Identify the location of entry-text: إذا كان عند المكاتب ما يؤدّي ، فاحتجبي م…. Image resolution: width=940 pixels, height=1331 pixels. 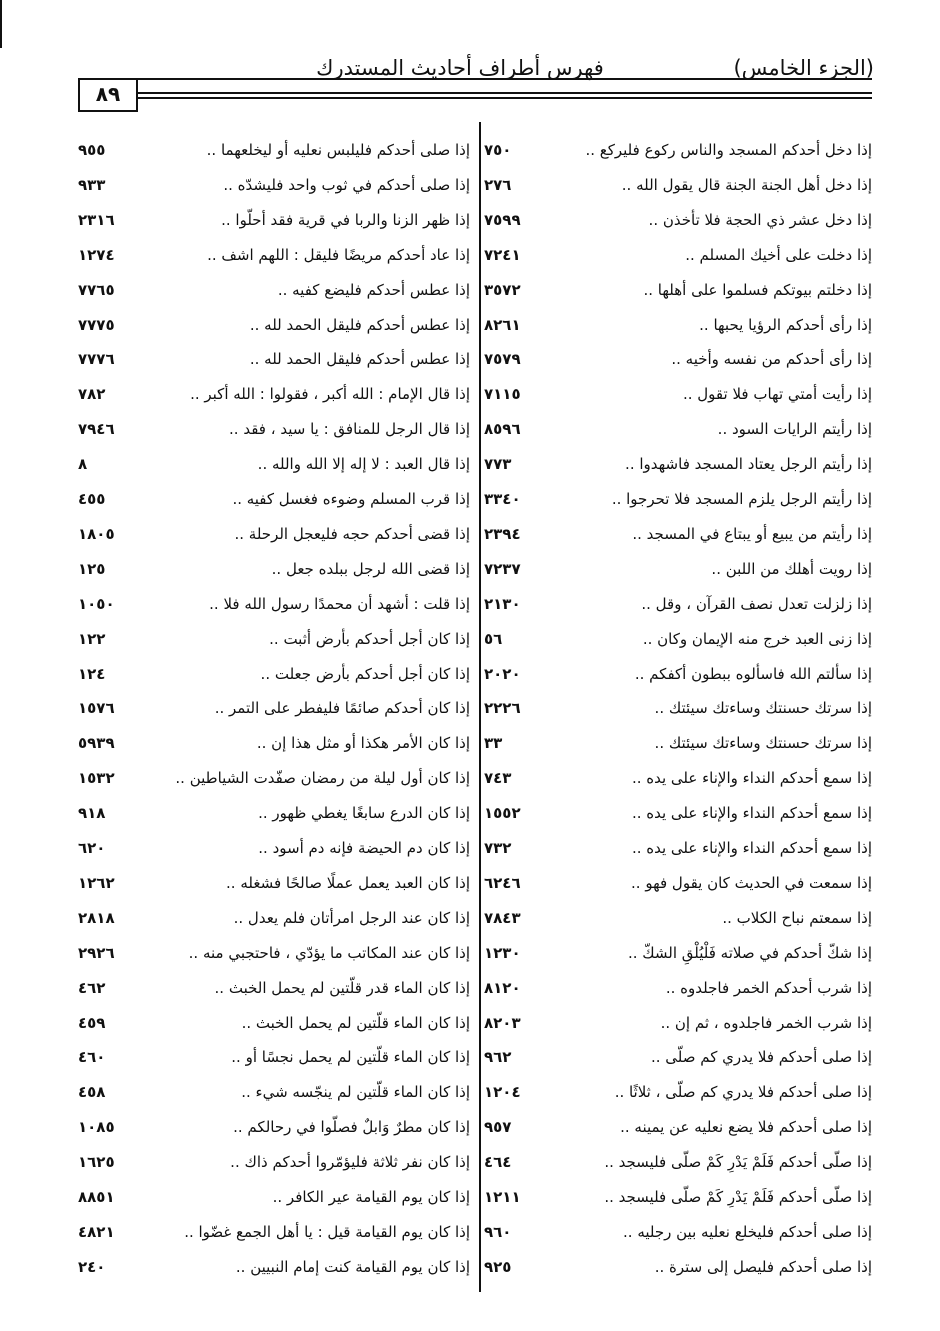
(329, 952).